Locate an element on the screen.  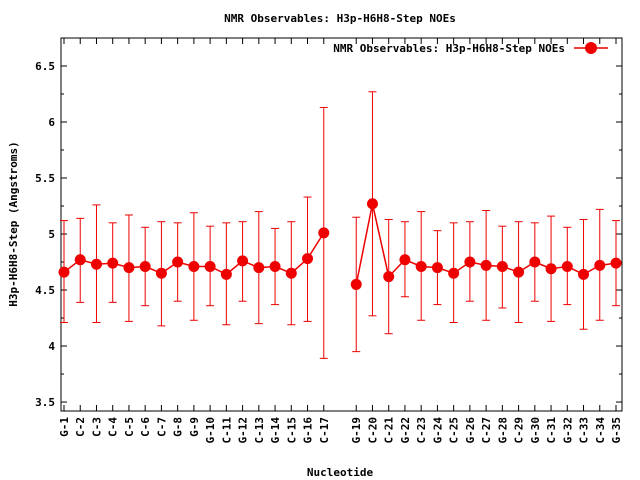
x-tick-label: C-29 is located at coordinates (519, 430).